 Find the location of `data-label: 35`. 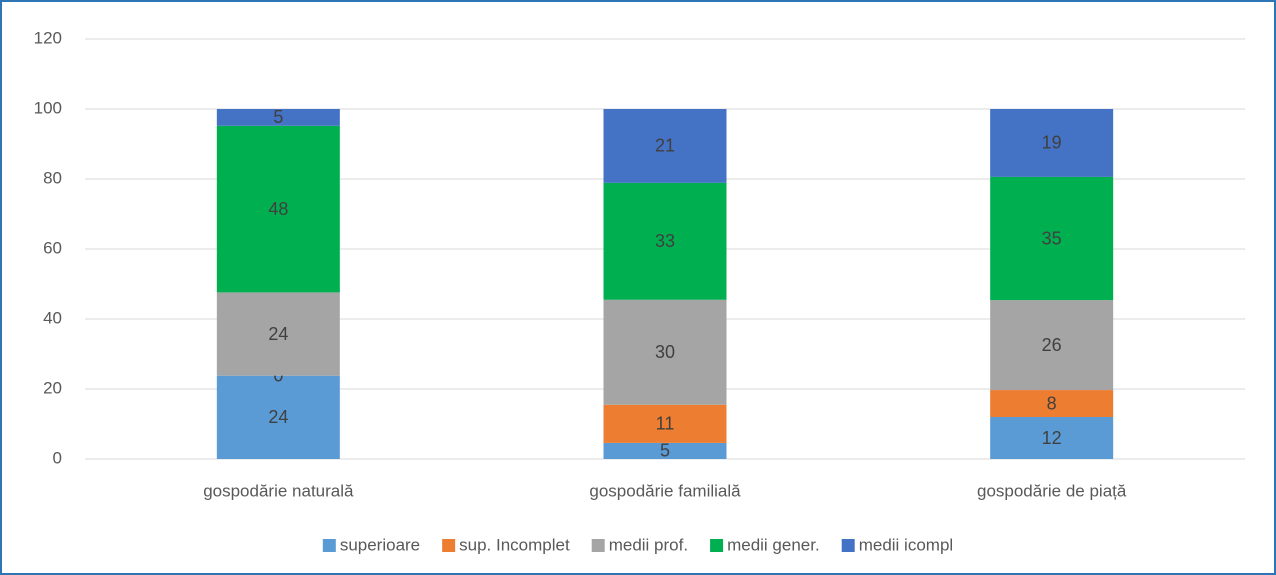

data-label: 35 is located at coordinates (1052, 238).